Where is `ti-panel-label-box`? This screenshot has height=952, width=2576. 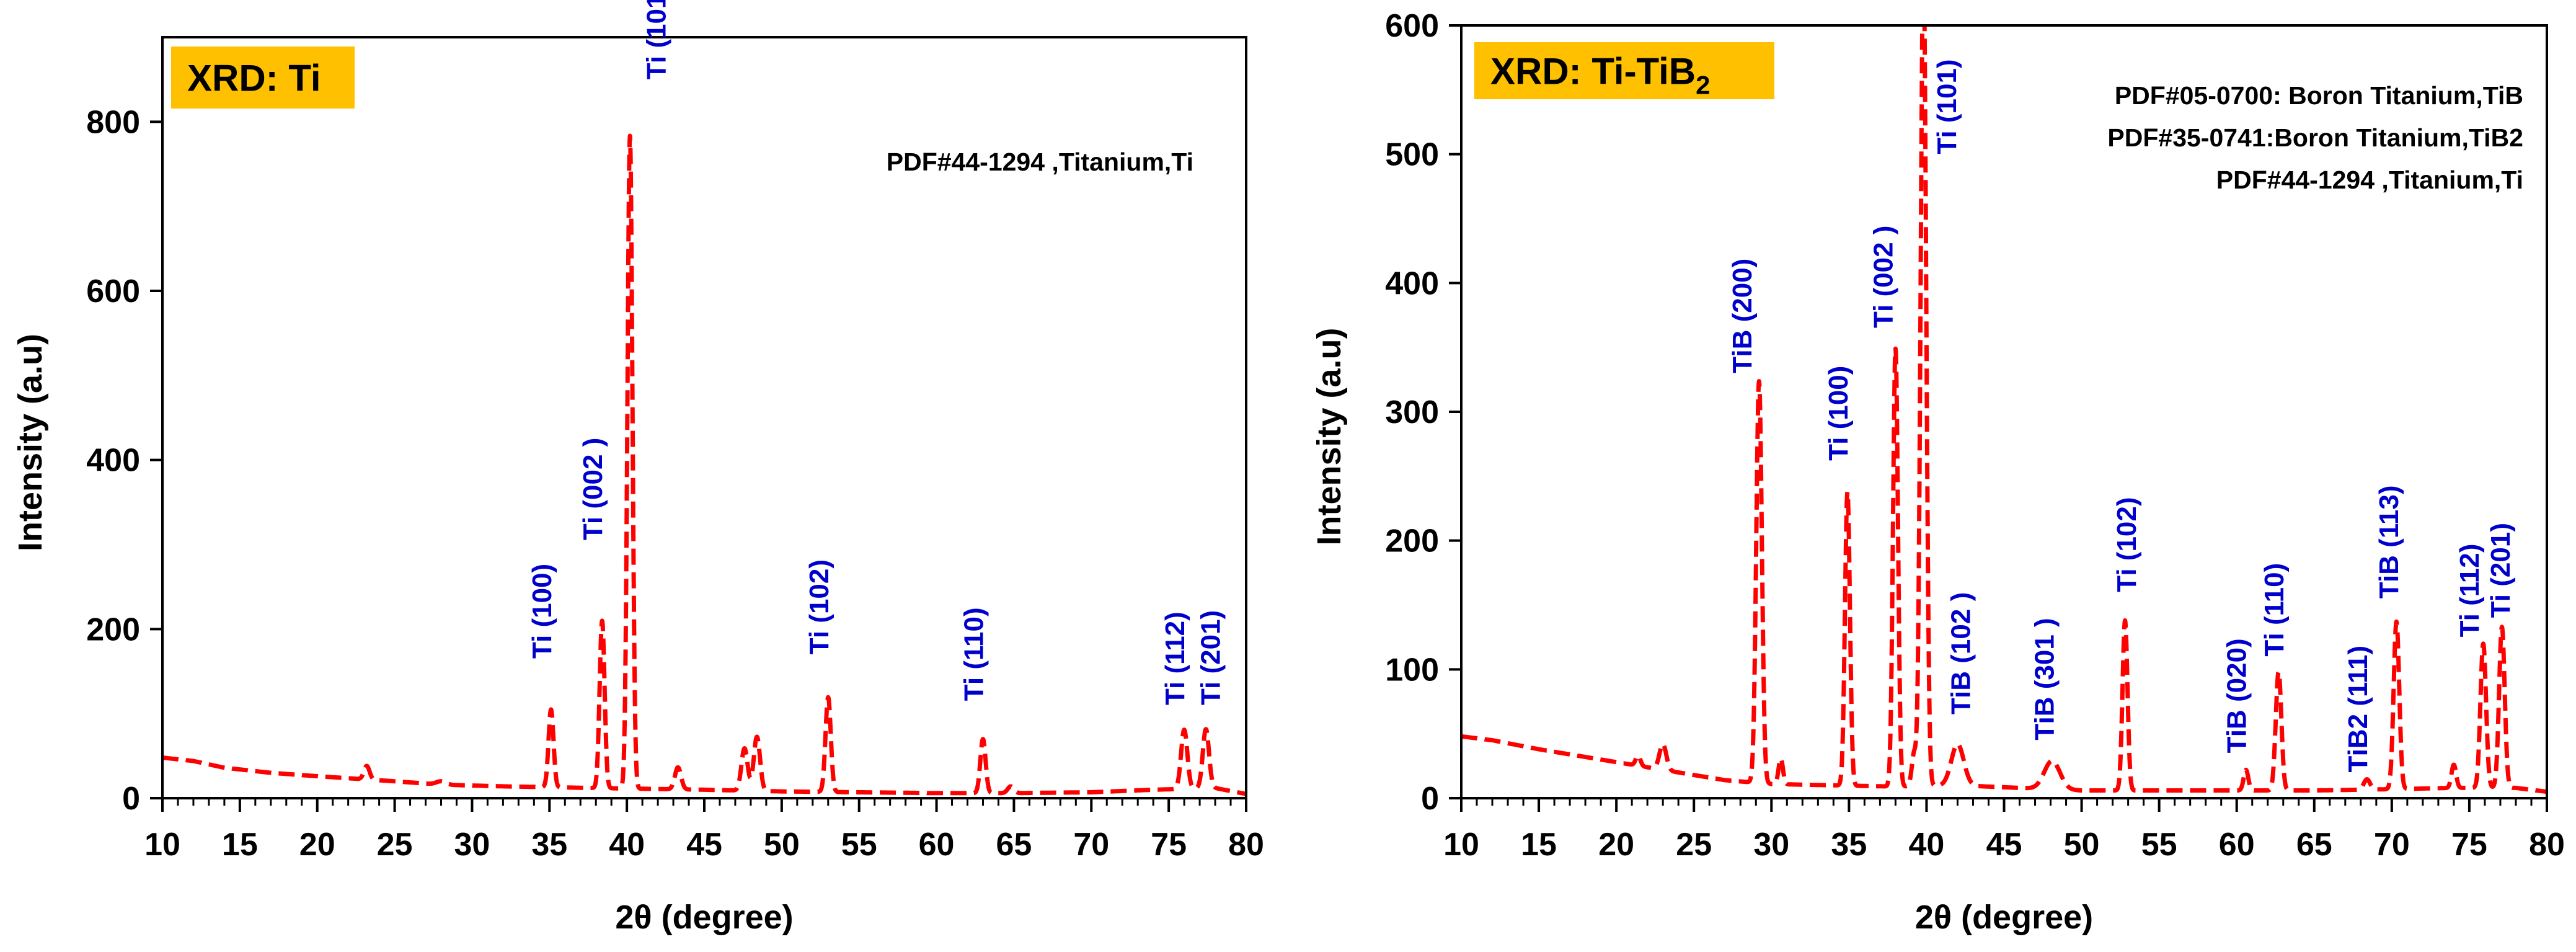
ti-panel-label-box is located at coordinates (263, 78).